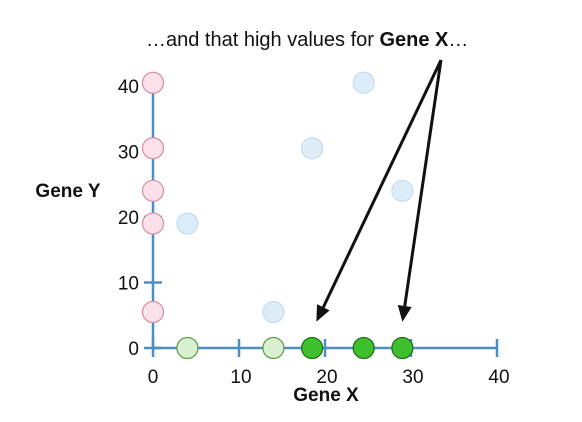 The height and width of the screenshot is (422, 582). I want to click on caption-prefix: …and that high values for, so click(262, 40).